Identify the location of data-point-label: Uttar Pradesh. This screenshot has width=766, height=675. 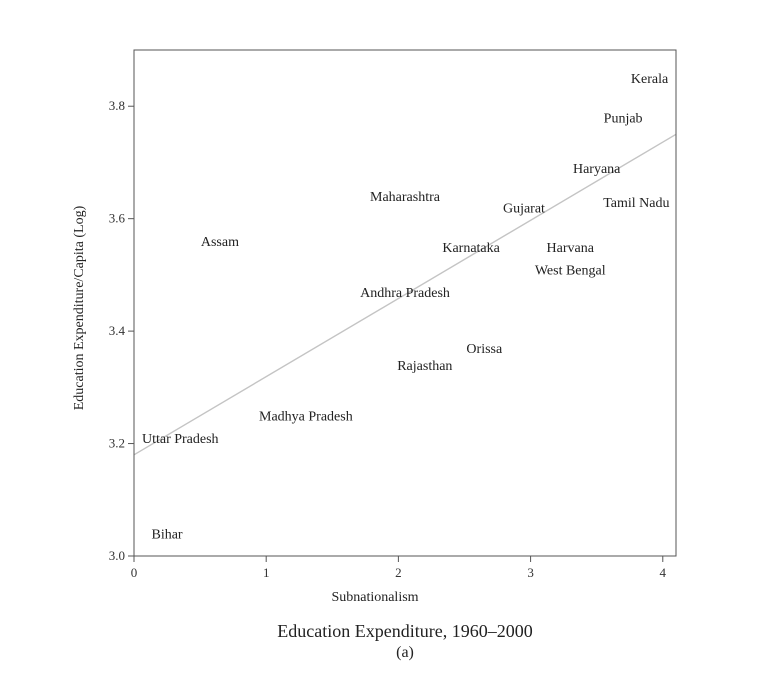
(180, 439).